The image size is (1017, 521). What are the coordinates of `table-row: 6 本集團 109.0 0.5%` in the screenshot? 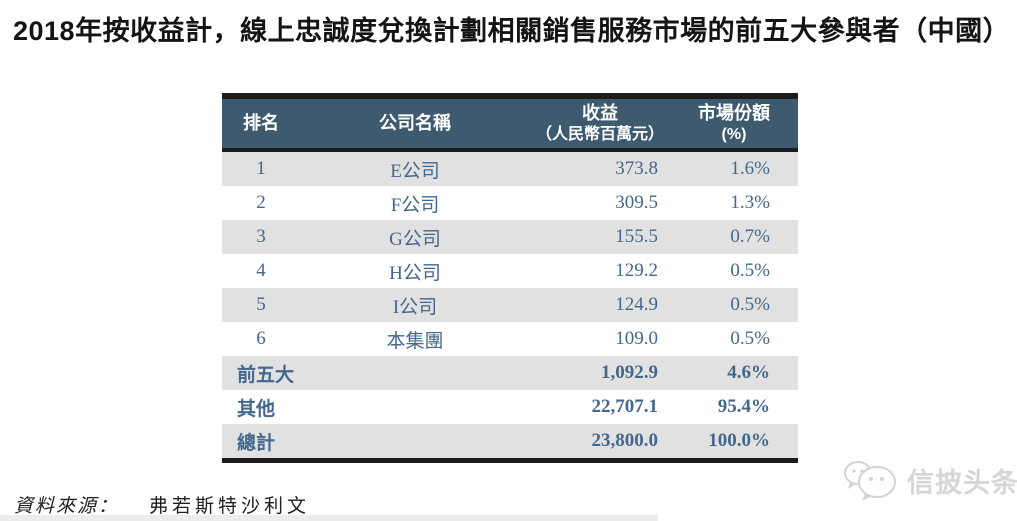 It's located at (510, 339).